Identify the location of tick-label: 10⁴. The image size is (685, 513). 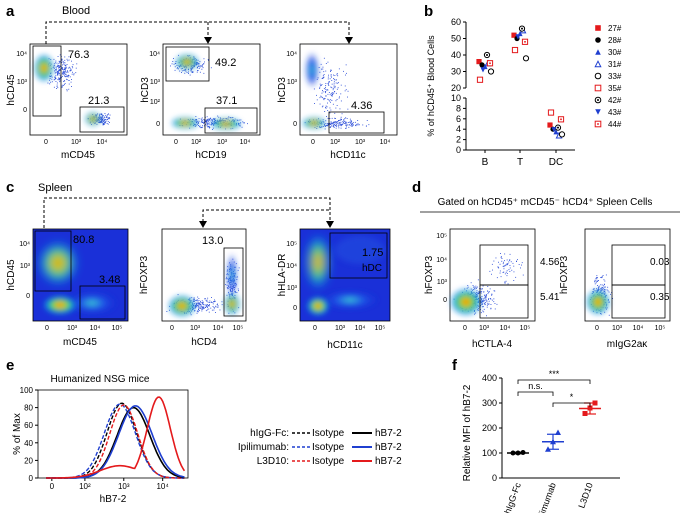
(102, 142).